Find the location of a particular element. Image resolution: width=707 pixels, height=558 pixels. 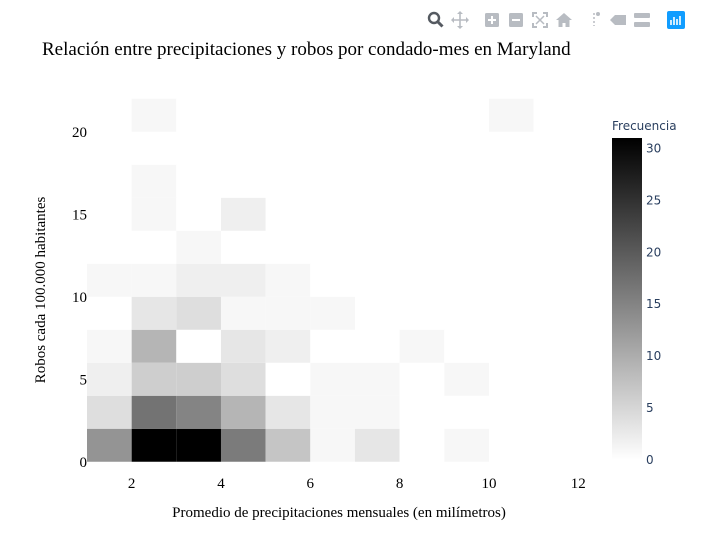

pan-icon is located at coordinates (460, 20).